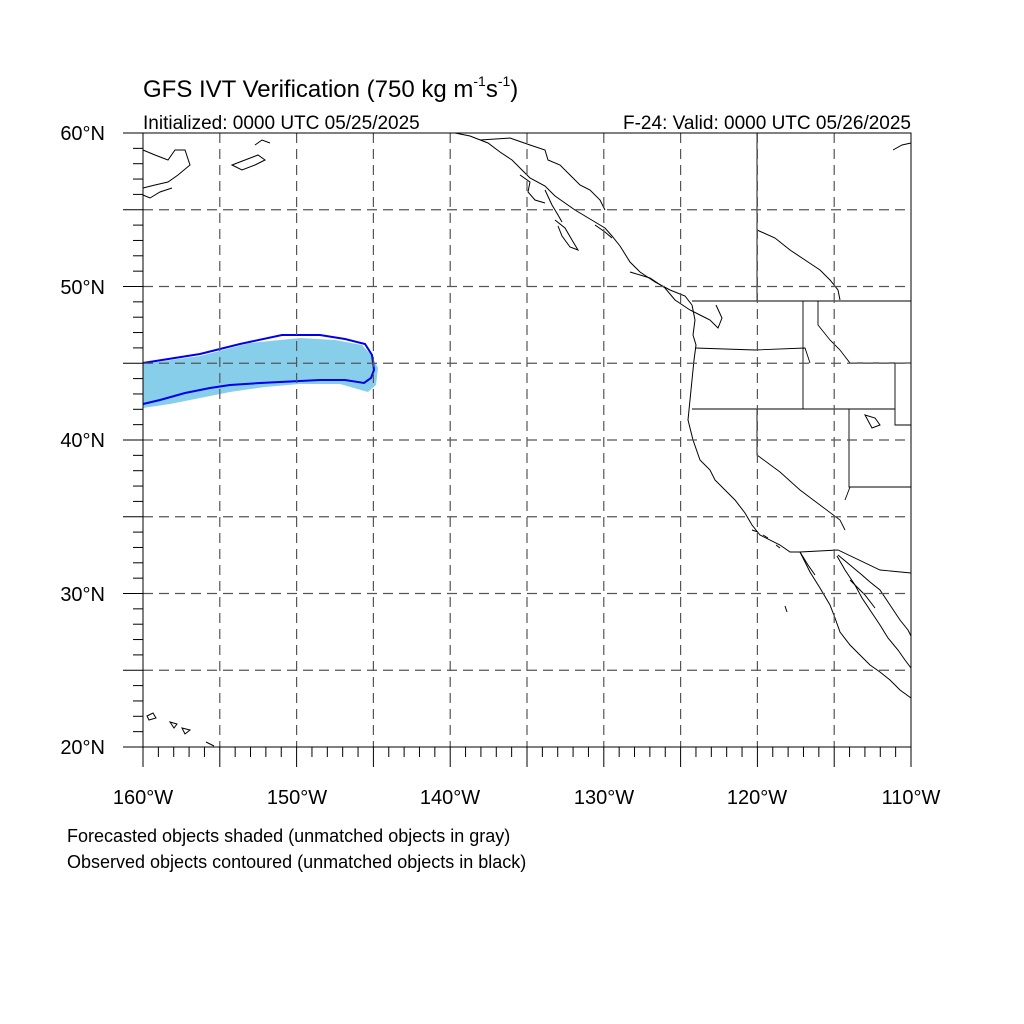 This screenshot has height=1024, width=1024. I want to click on latitude-labels: 20°N 30°N 40°N 50°N 60°N, so click(82, 441).